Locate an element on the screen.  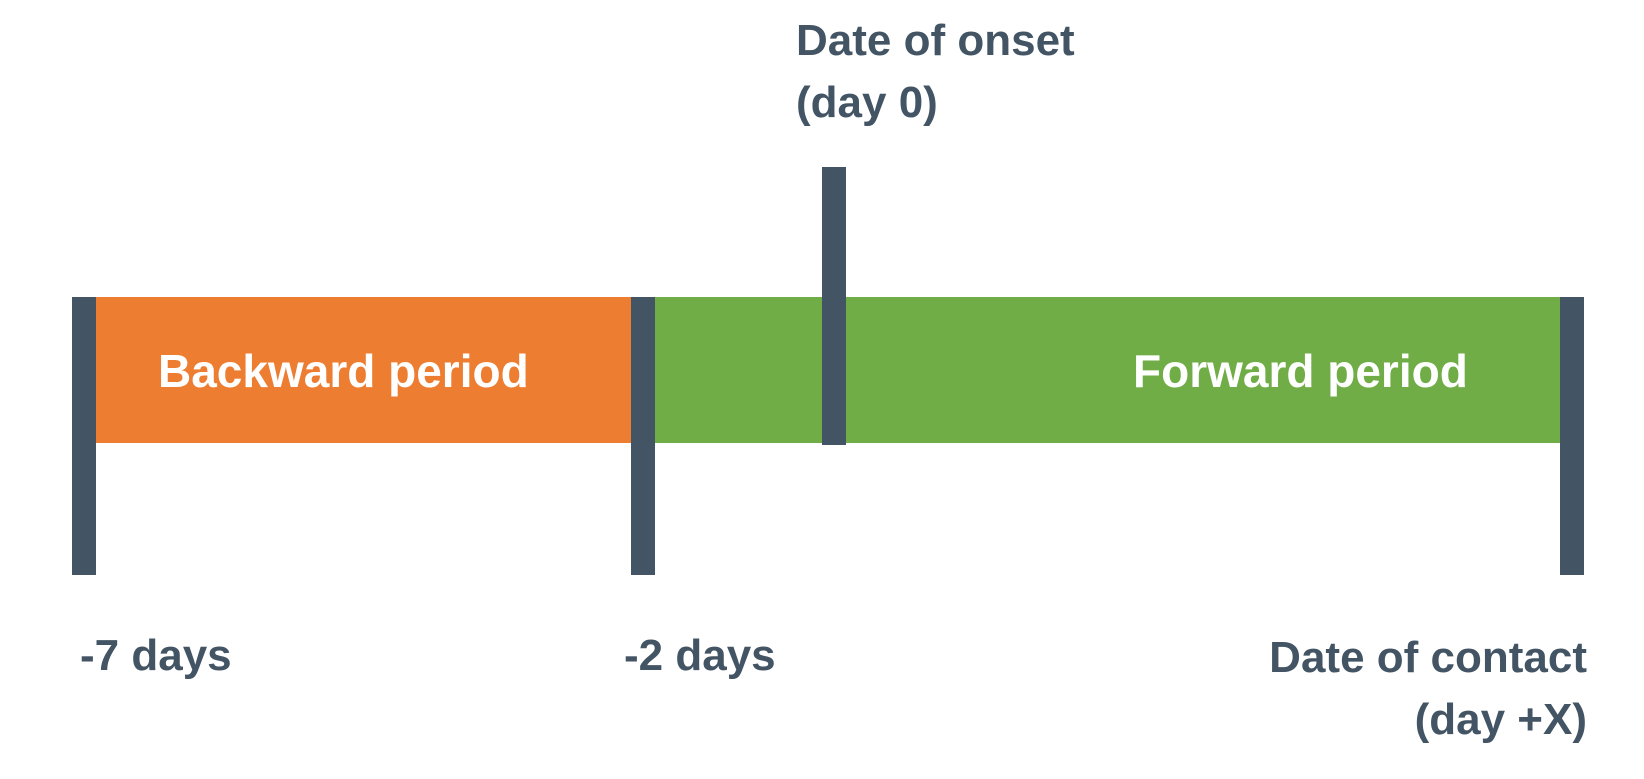
contact-marker is located at coordinates (1572, 436).